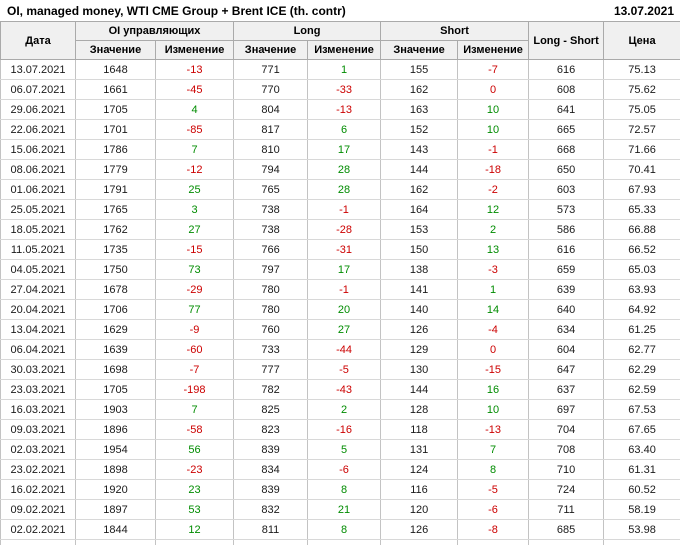 Image resolution: width=680 pixels, height=548 pixels. Describe the element at coordinates (194, 309) in the screenshot. I see `cell-oi-change: 77` at that location.